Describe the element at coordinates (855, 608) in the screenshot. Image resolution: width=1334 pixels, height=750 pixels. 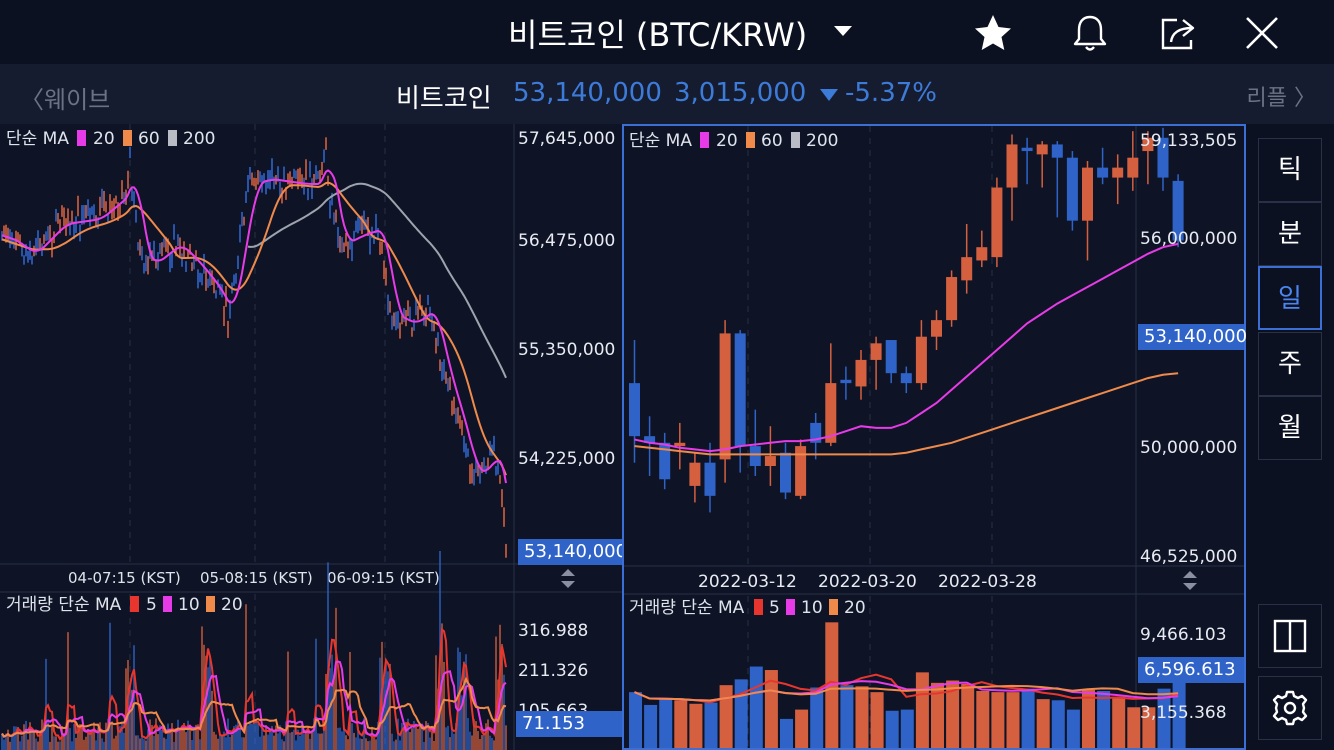
I see `vma20-label: 20` at that location.